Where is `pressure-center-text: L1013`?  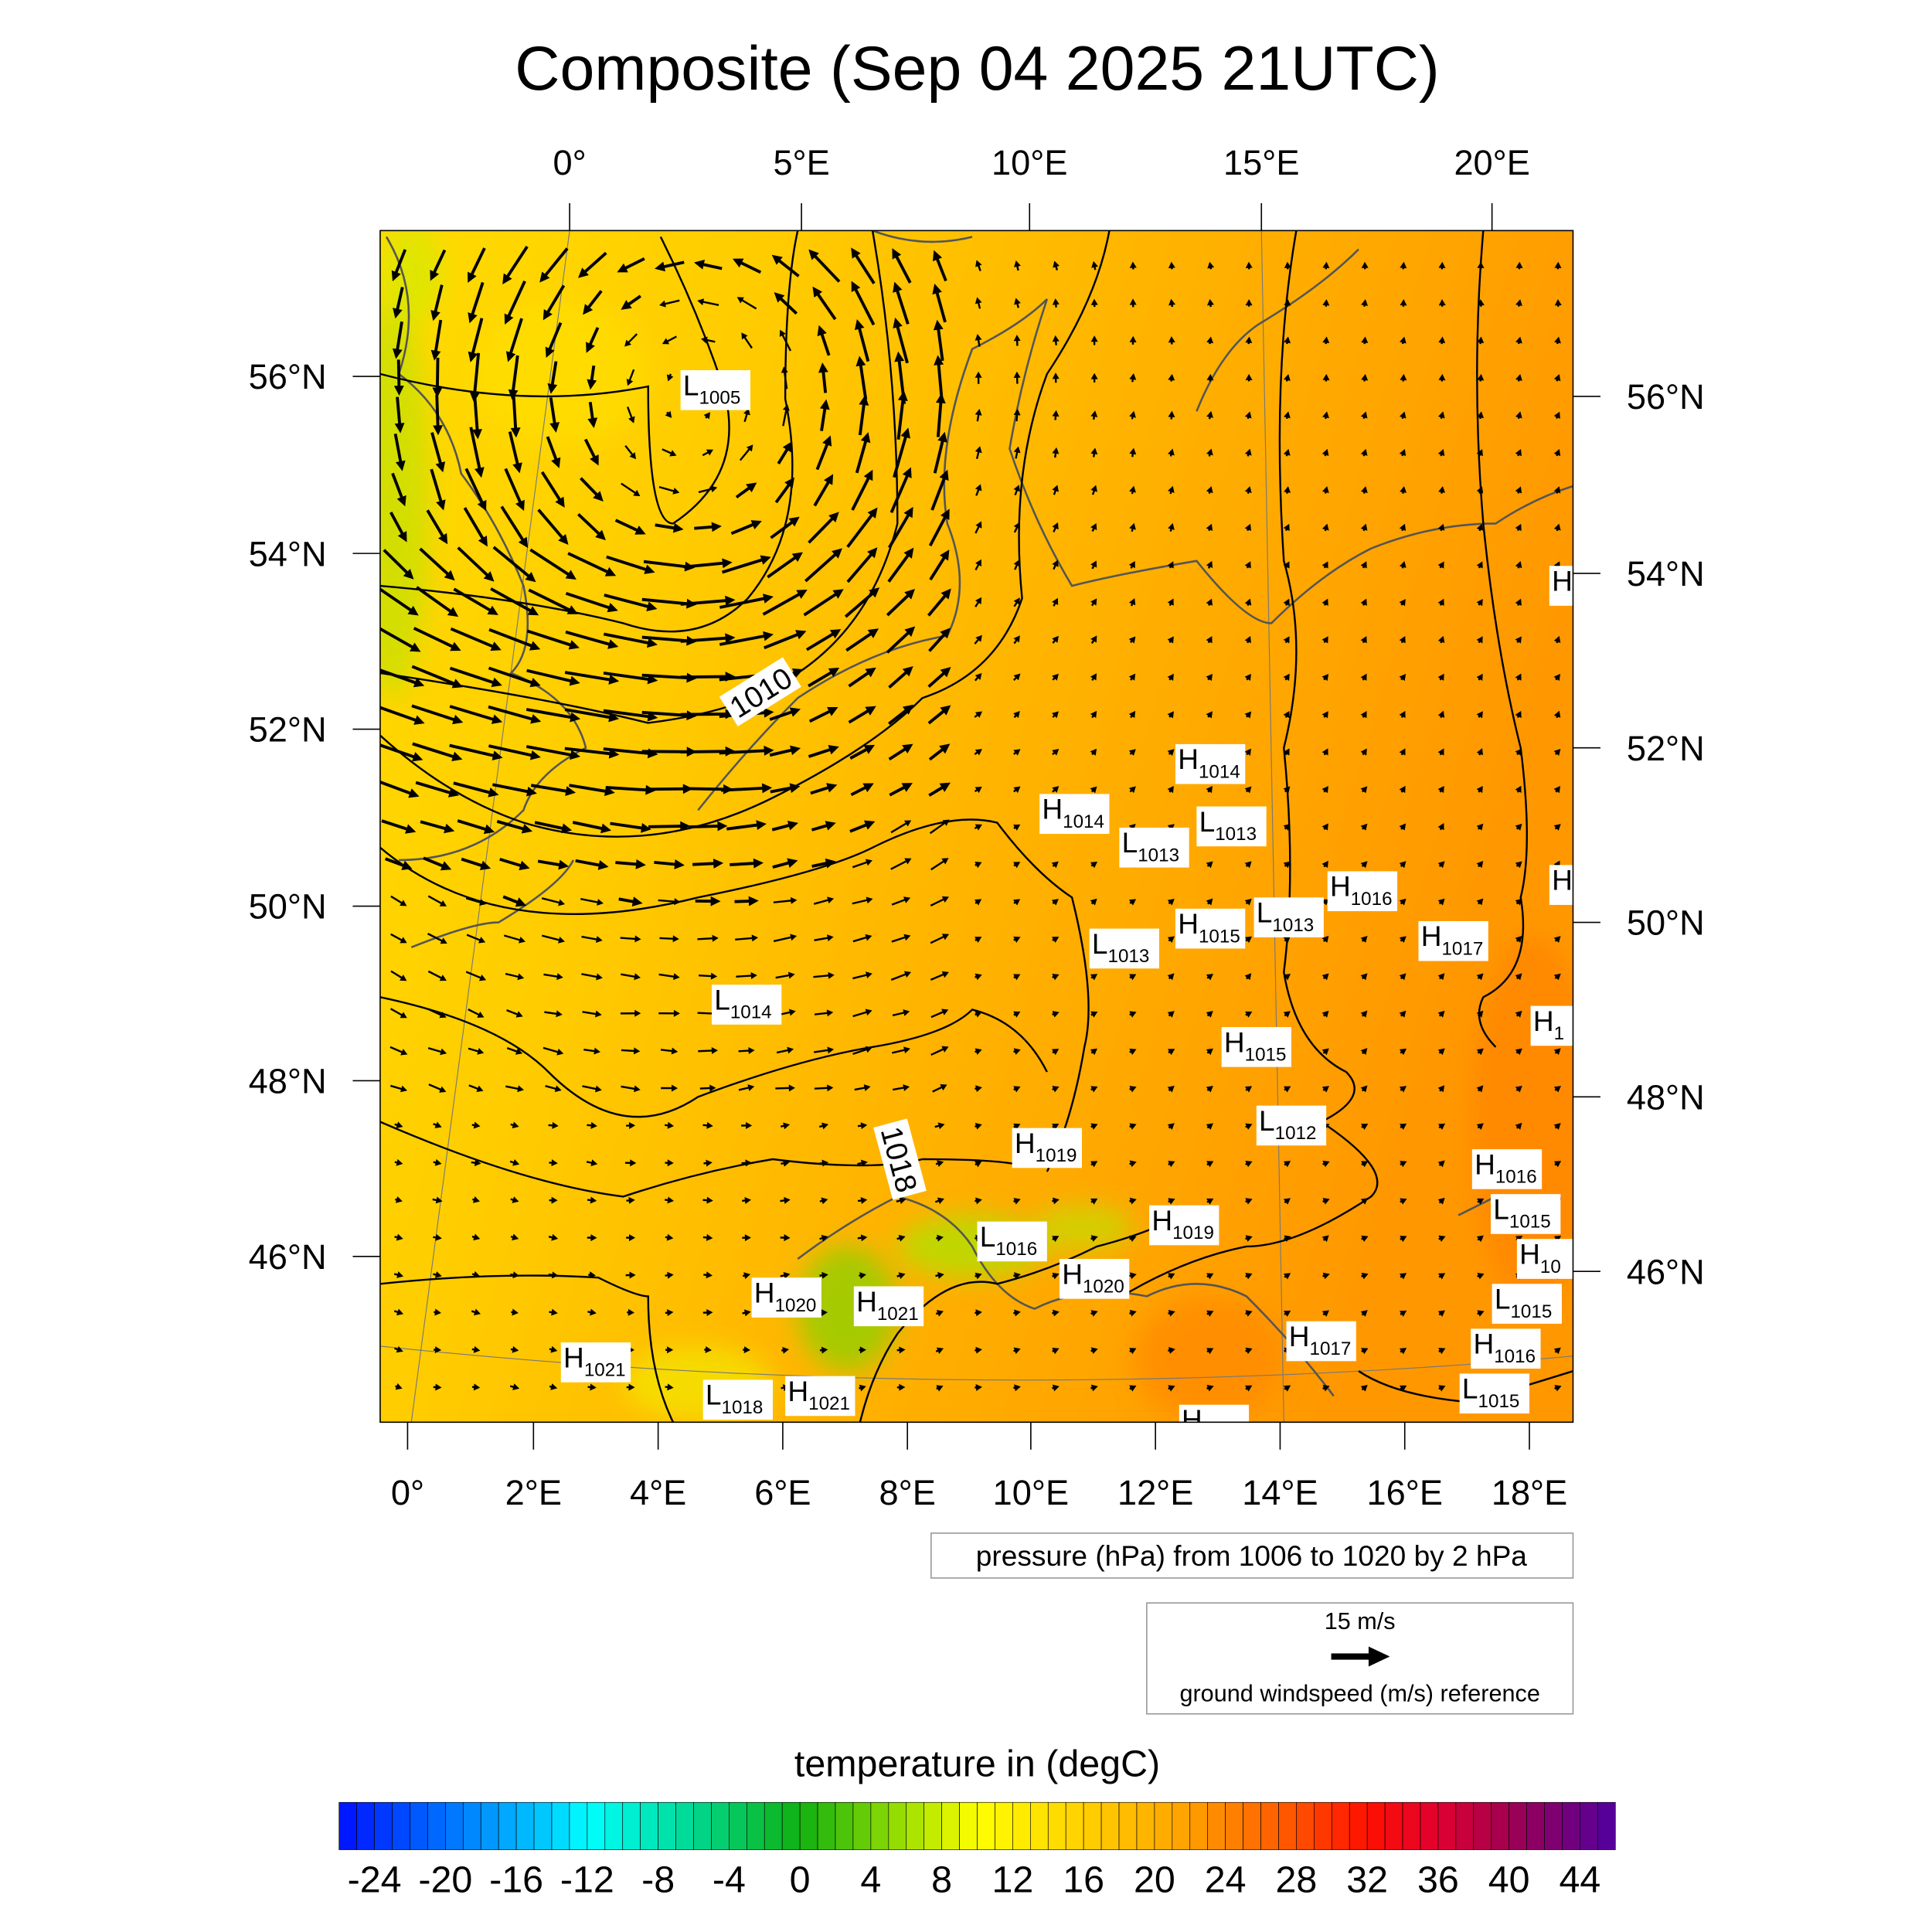
pressure-center-text: L1013 is located at coordinates (1285, 916).